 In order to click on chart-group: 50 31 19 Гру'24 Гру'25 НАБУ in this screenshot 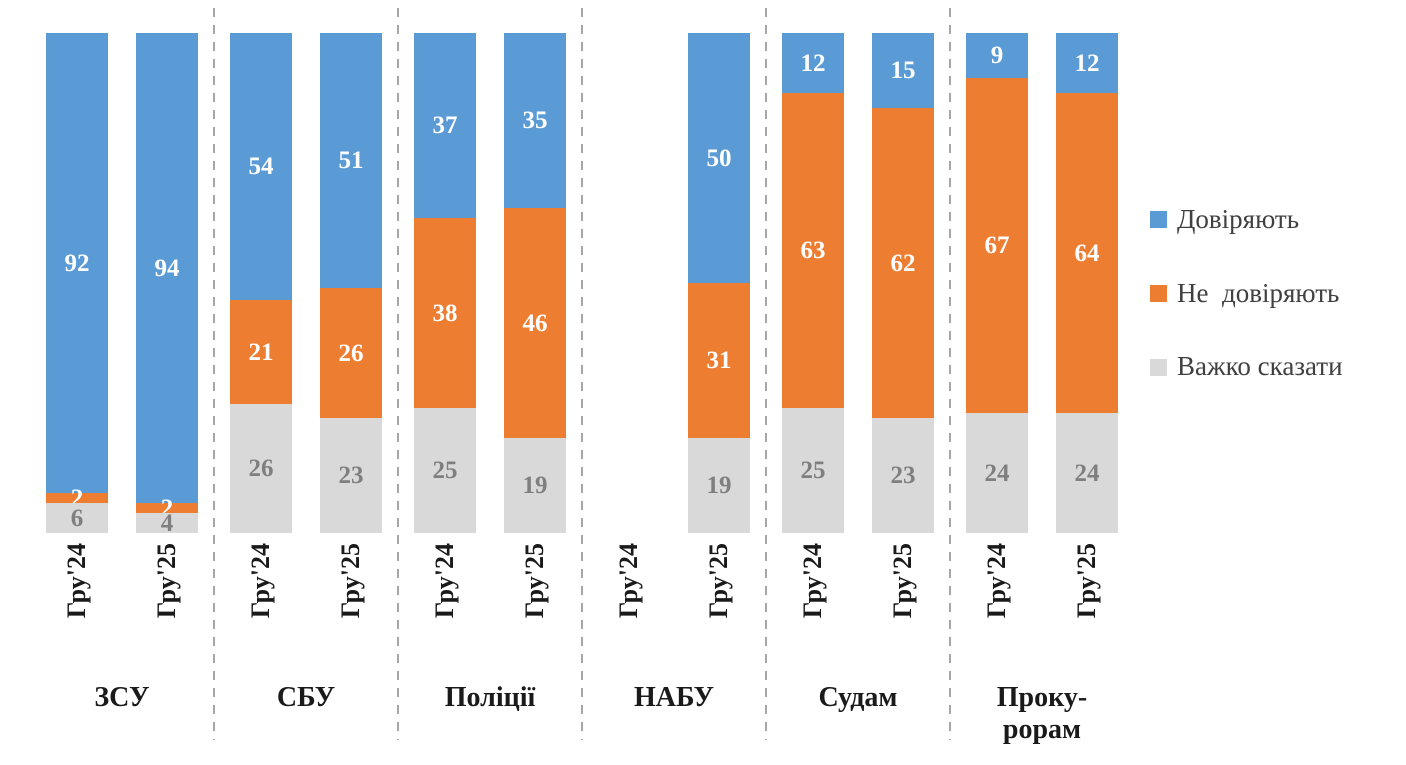, I will do `click(674, 389)`.